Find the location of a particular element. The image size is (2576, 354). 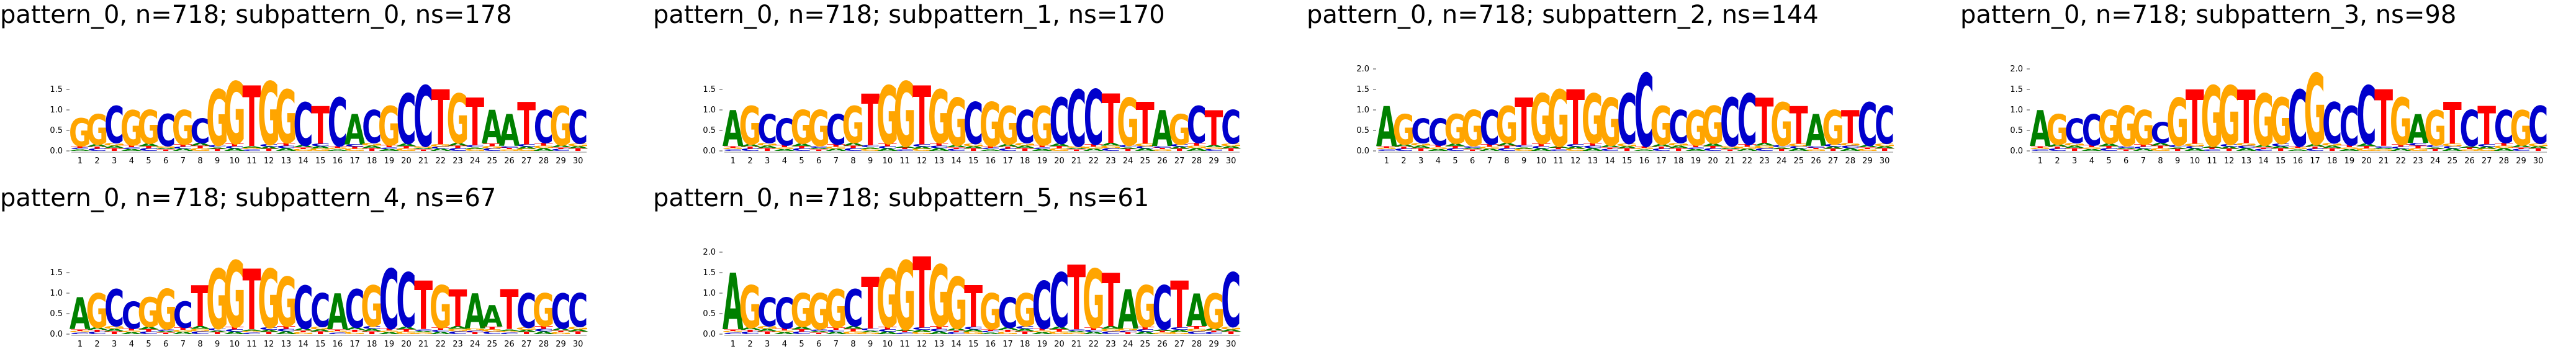

x-tick-label: 9 is located at coordinates (2177, 161).